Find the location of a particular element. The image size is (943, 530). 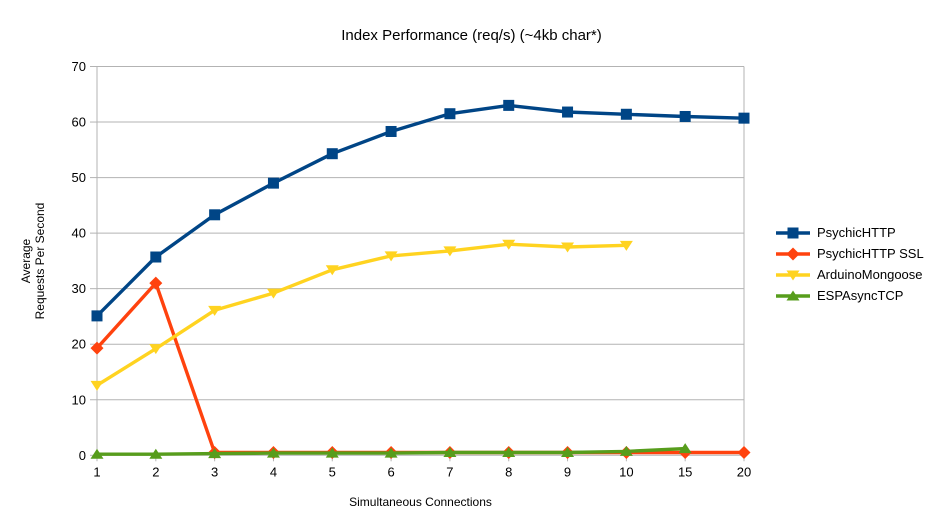

y-tick-label: 70 is located at coordinates (79, 66).